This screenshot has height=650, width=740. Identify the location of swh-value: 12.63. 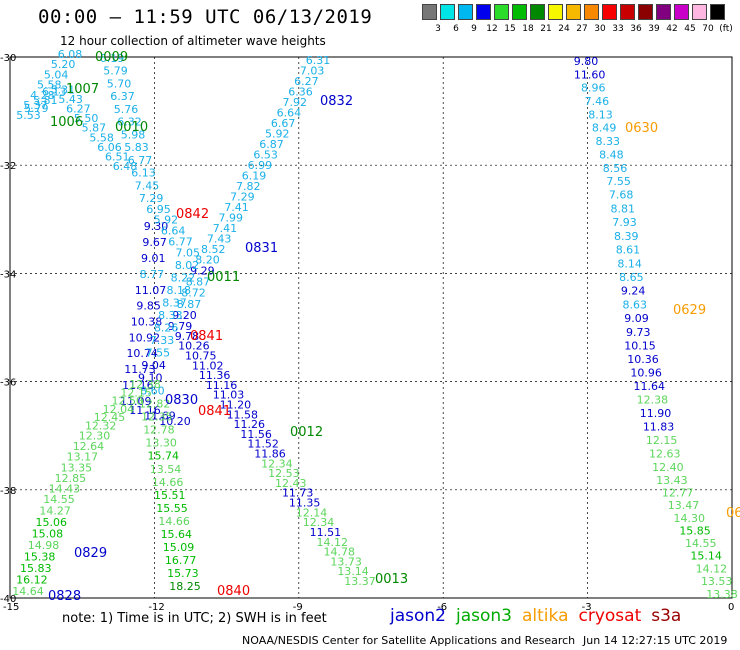
(665, 453).